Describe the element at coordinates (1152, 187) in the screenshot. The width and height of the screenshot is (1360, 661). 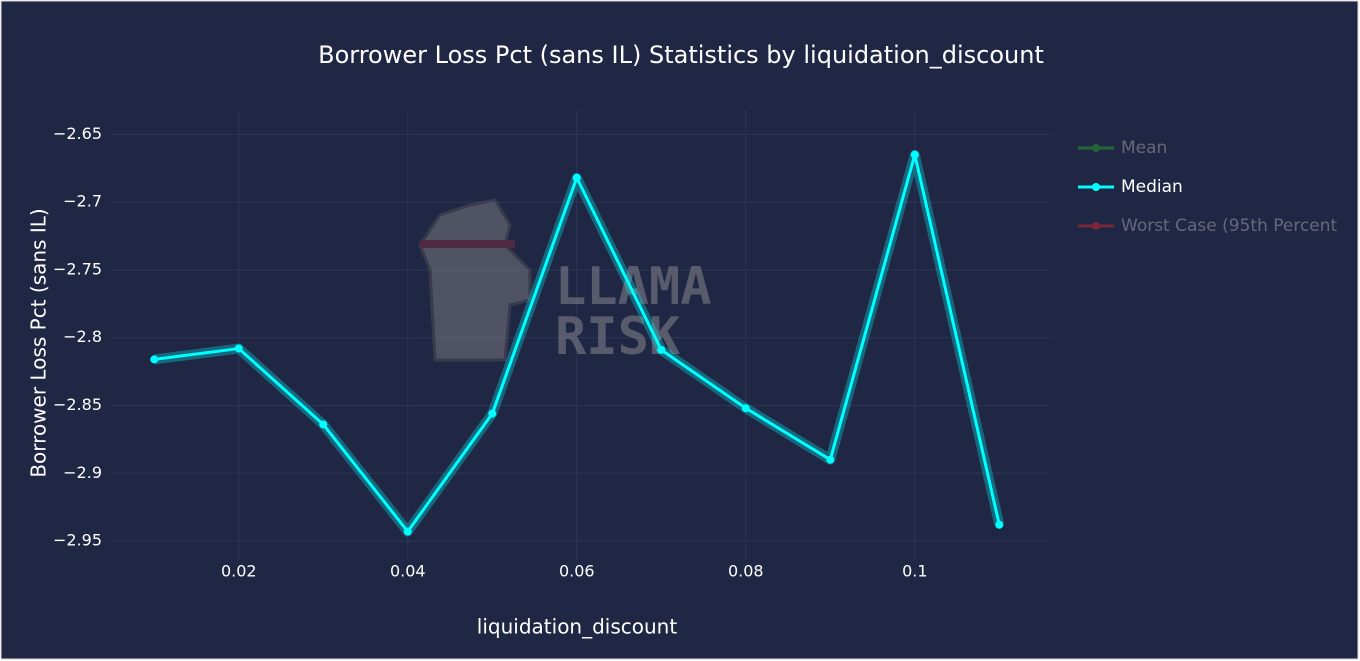
I see `legend-label: Median` at that location.